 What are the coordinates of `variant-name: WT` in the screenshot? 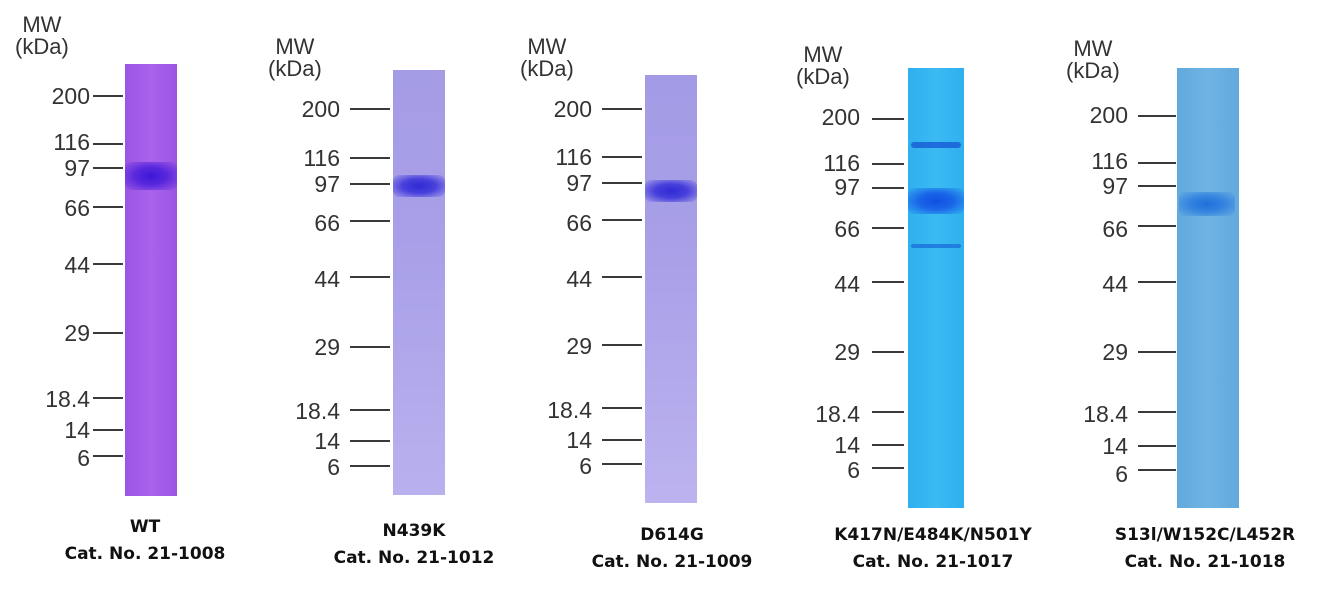 It's located at (145, 527).